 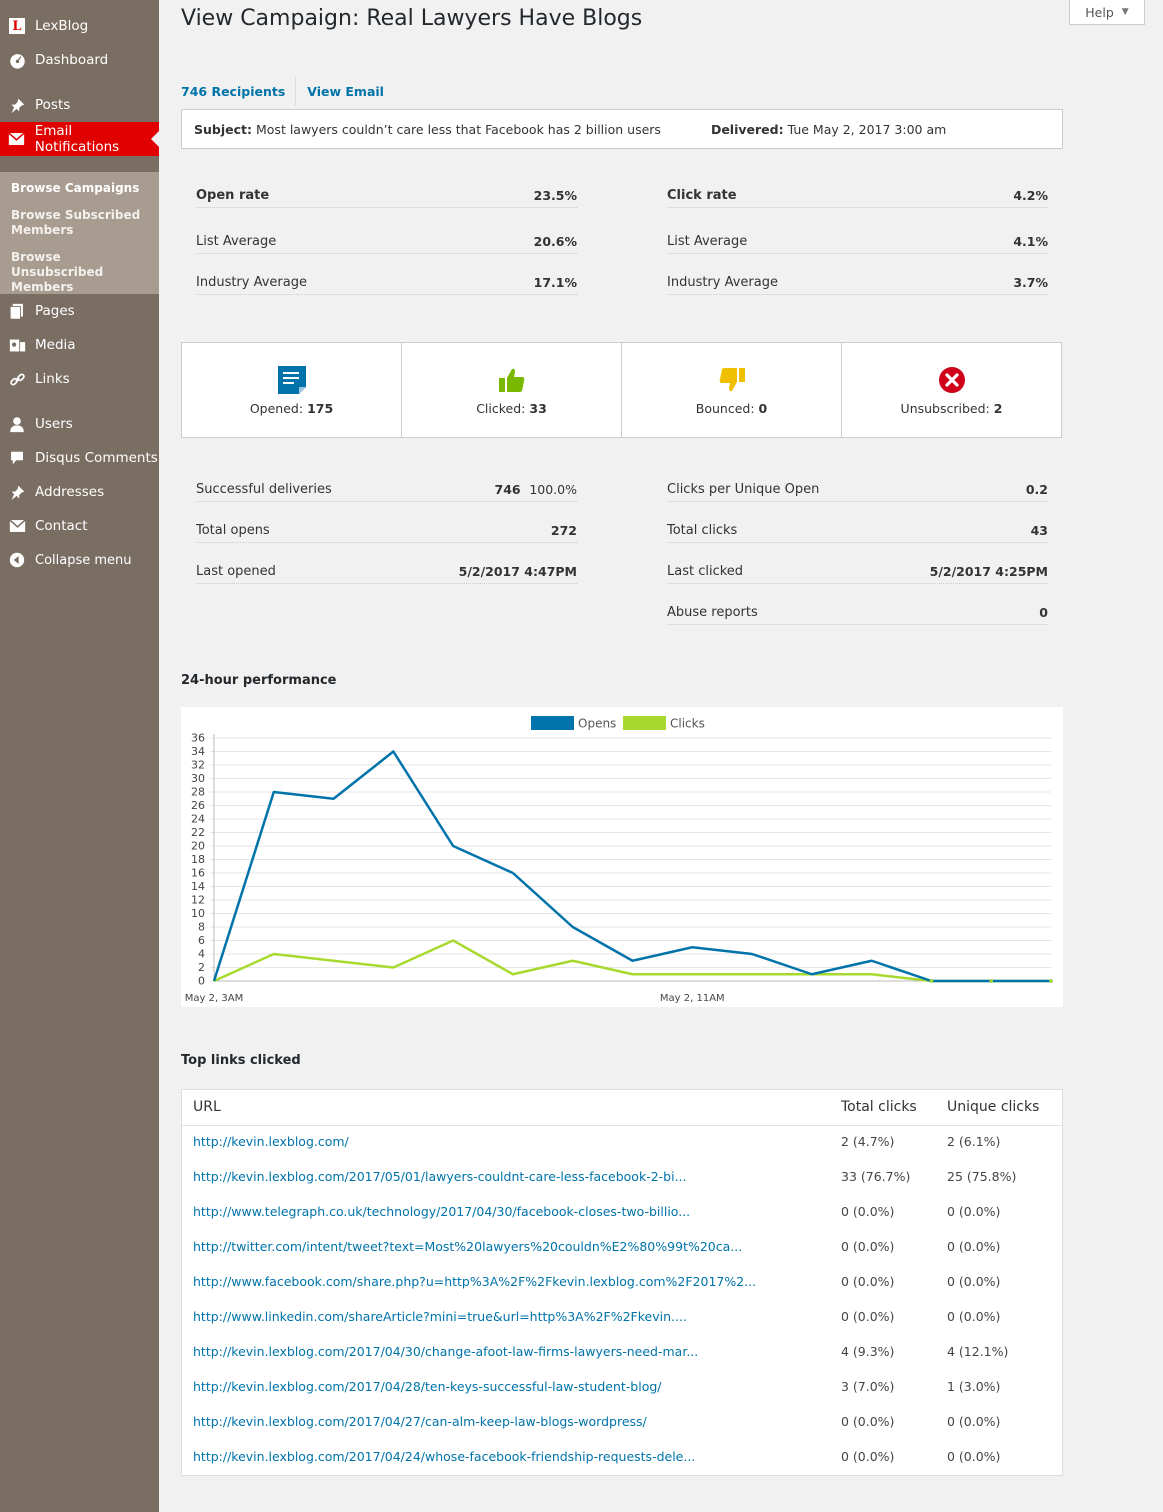 What do you see at coordinates (198, 832) in the screenshot?
I see `y-tick-label: 22` at bounding box center [198, 832].